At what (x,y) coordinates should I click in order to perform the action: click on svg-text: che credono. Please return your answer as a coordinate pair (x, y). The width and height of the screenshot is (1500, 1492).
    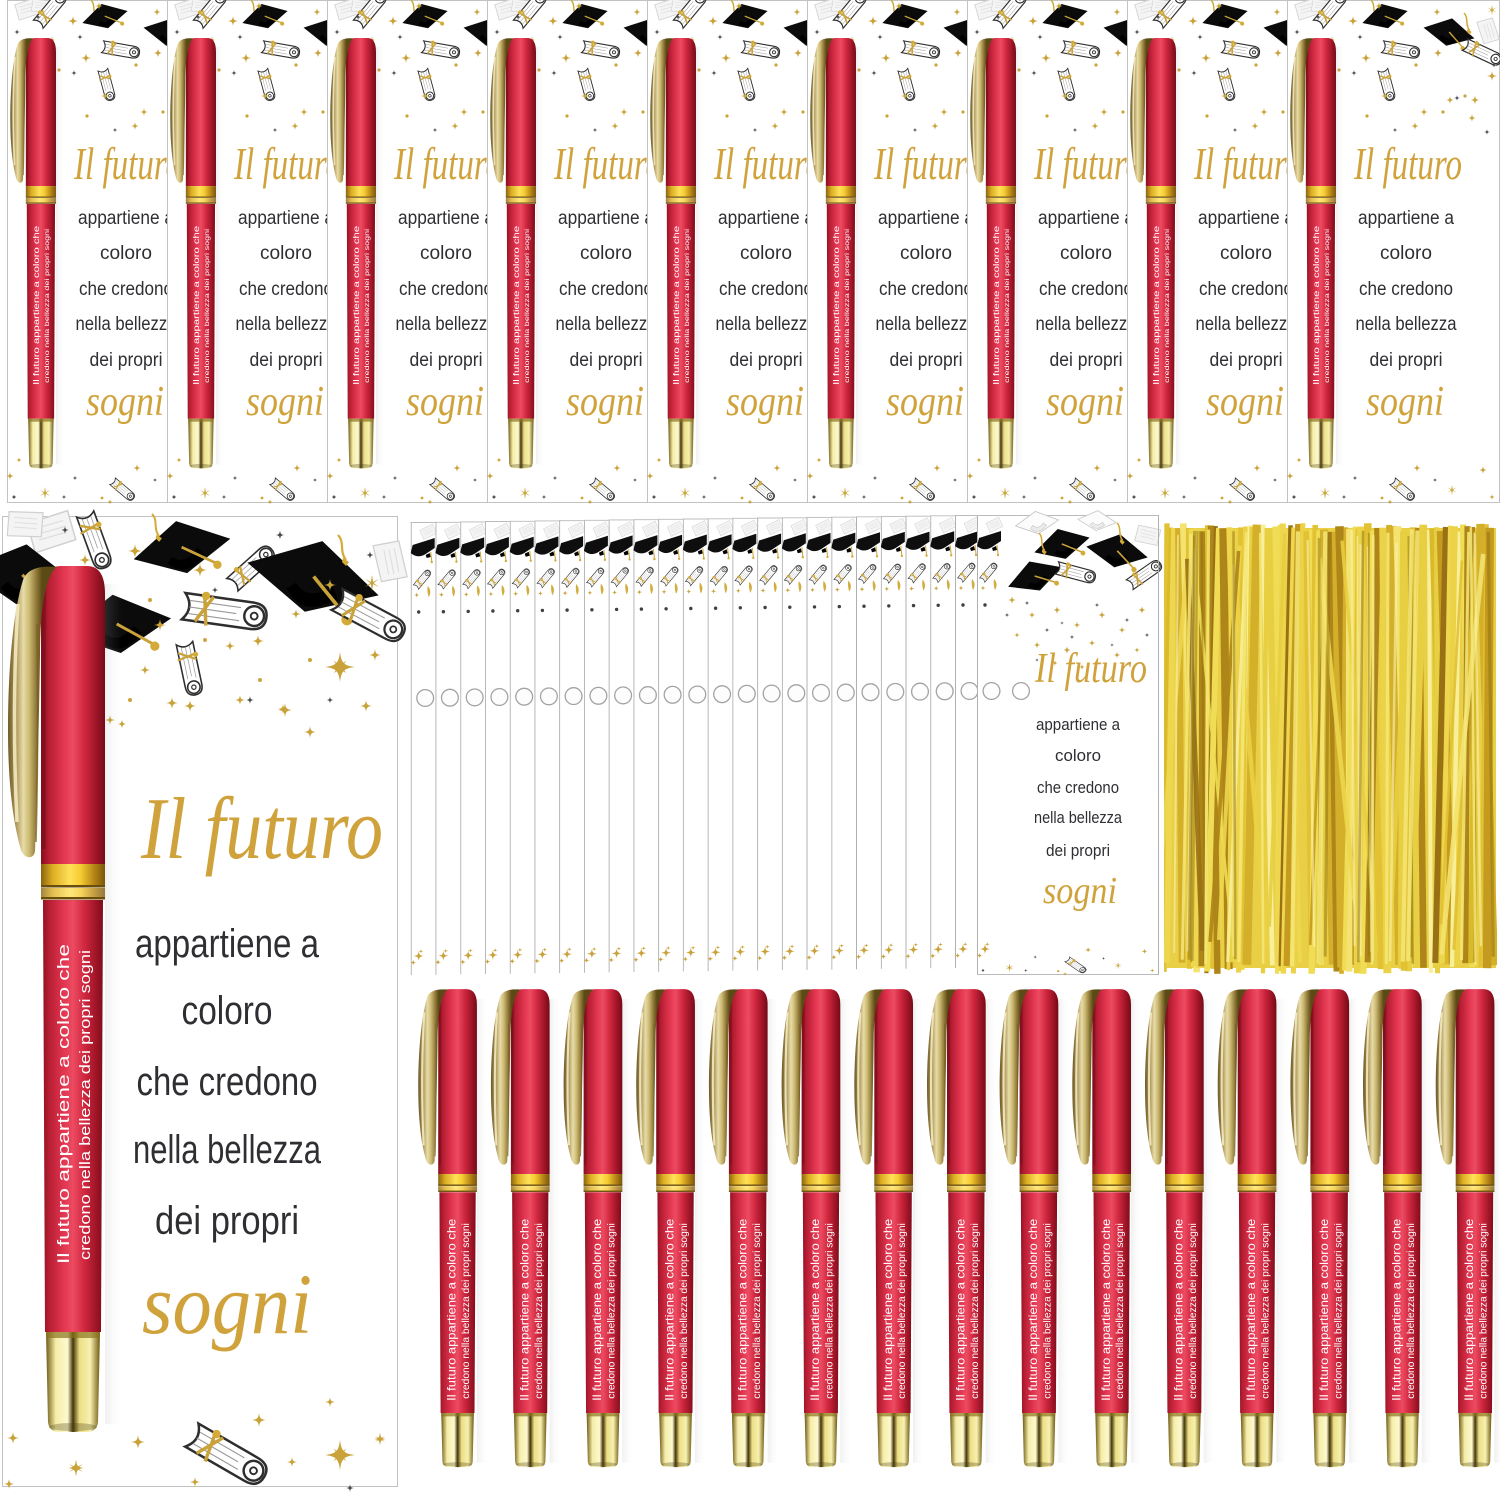
    Looking at the image, I should click on (227, 1082).